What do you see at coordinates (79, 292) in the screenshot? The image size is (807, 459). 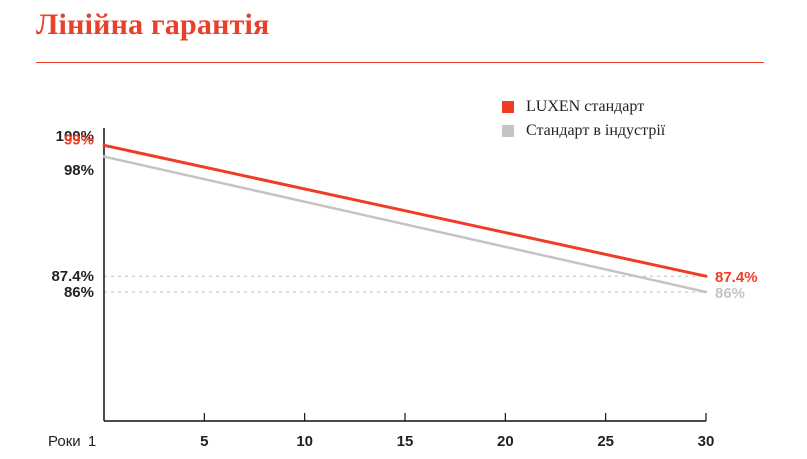 I see `y-tick-label-3: 86%` at bounding box center [79, 292].